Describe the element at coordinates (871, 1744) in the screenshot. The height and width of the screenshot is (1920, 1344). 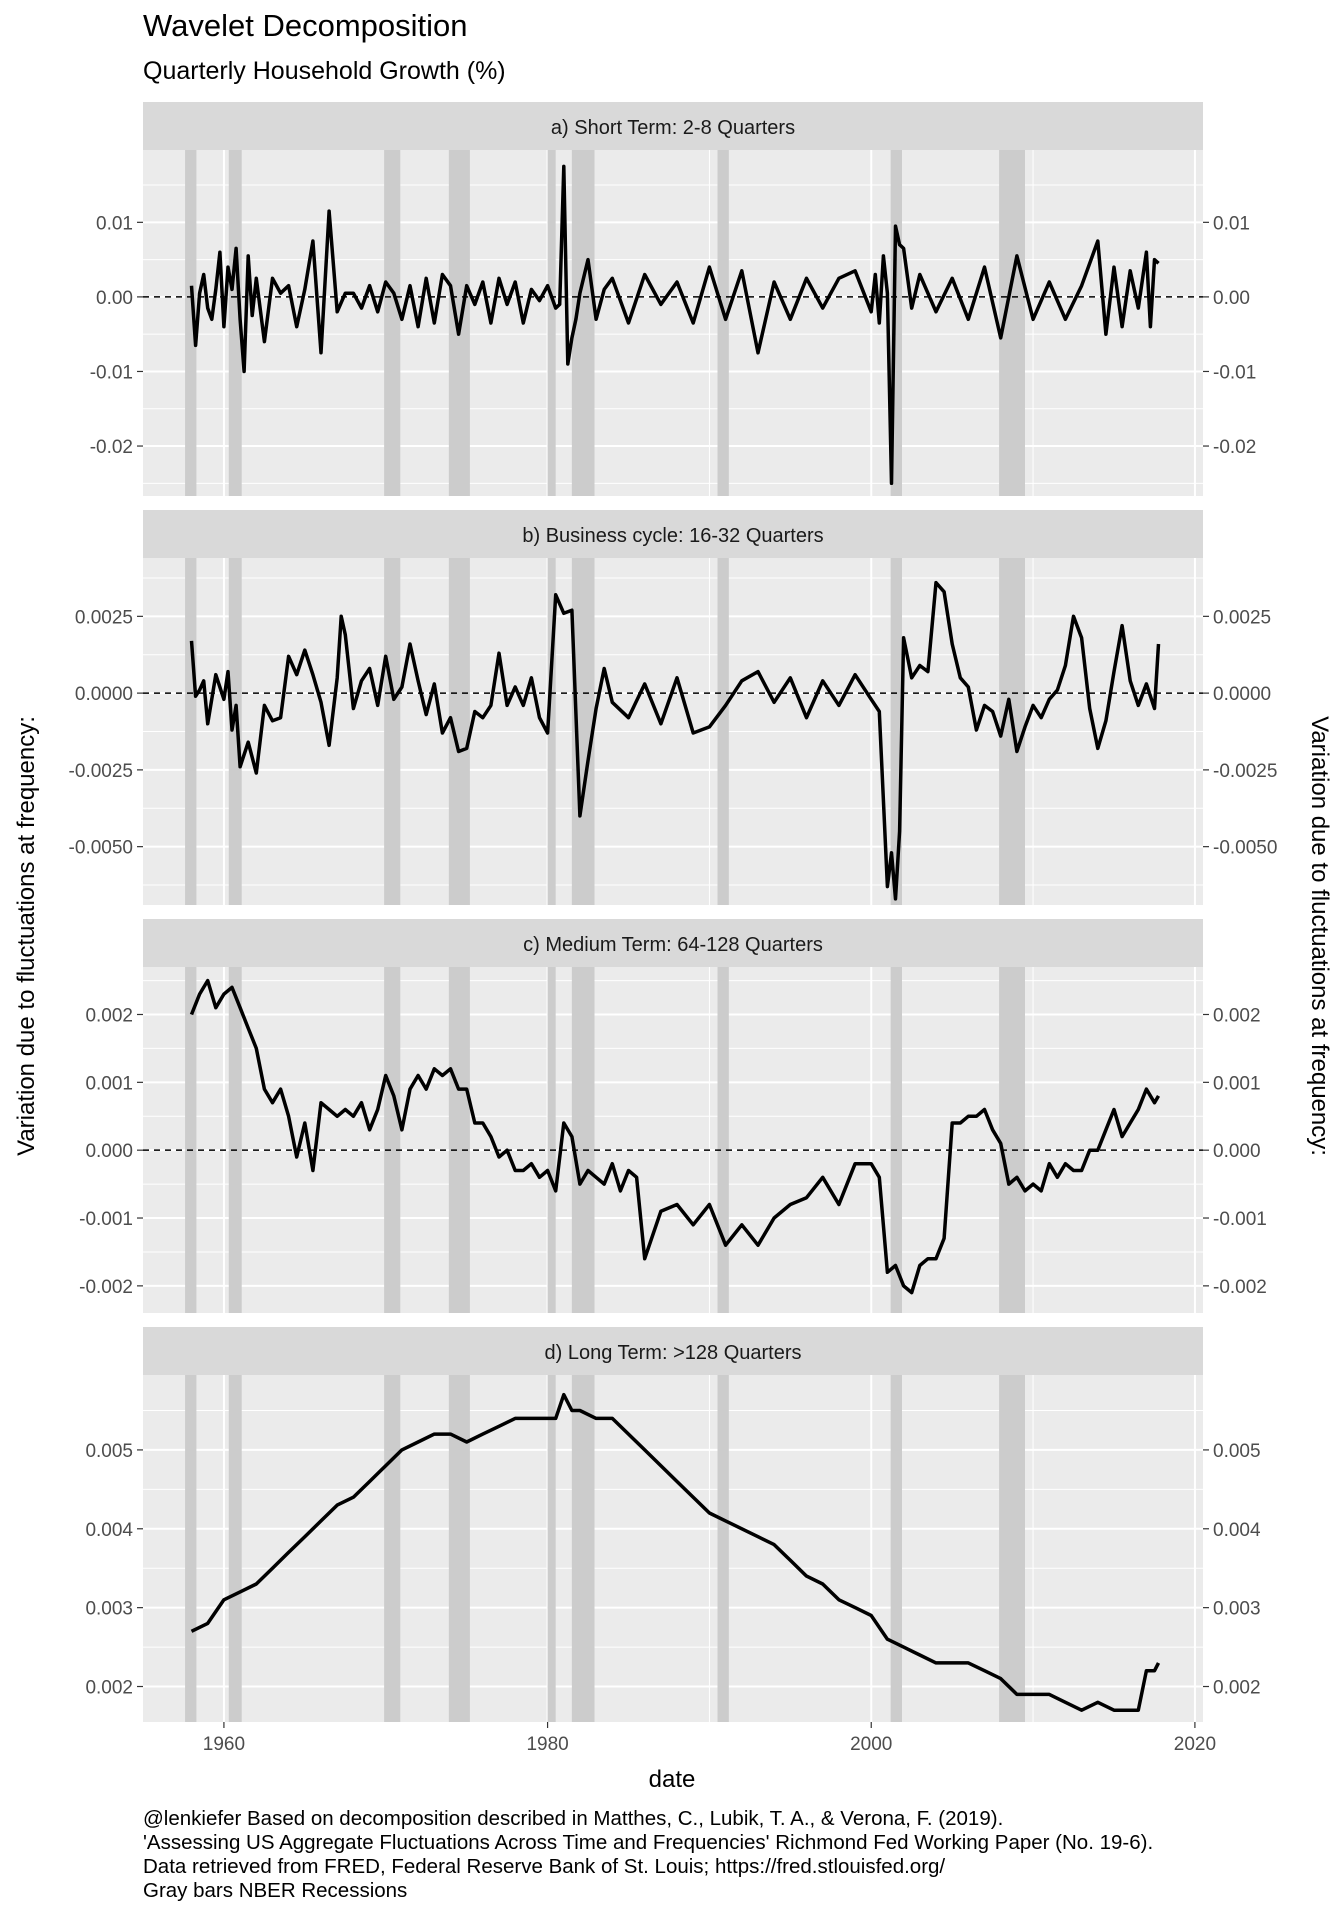
I see `x-tick-label: 2000` at that location.